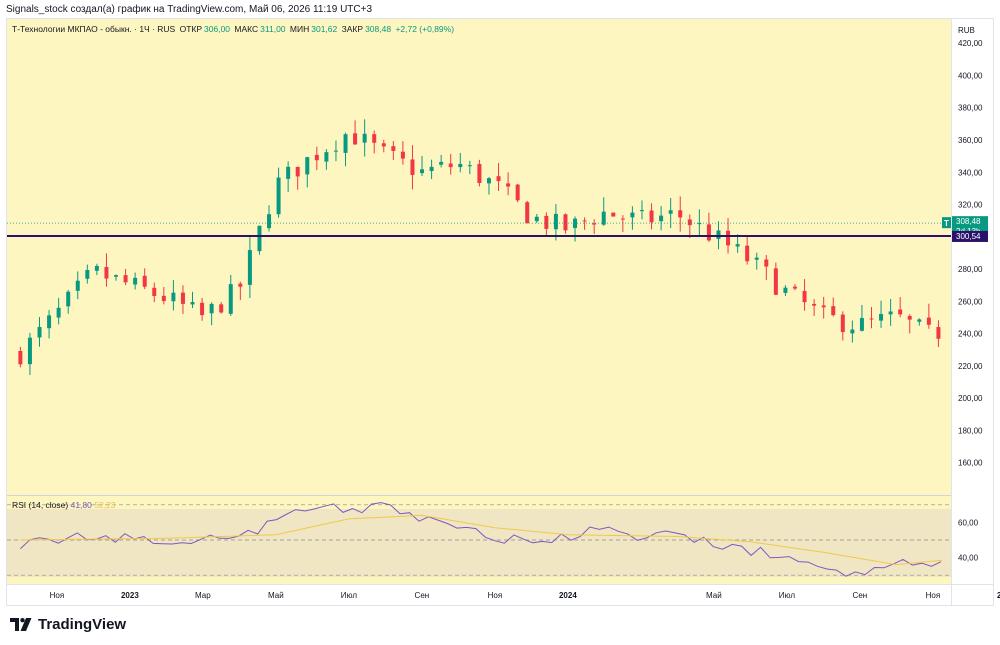  What do you see at coordinates (246, 29) in the screenshot?
I see `high-label: МАКС` at bounding box center [246, 29].